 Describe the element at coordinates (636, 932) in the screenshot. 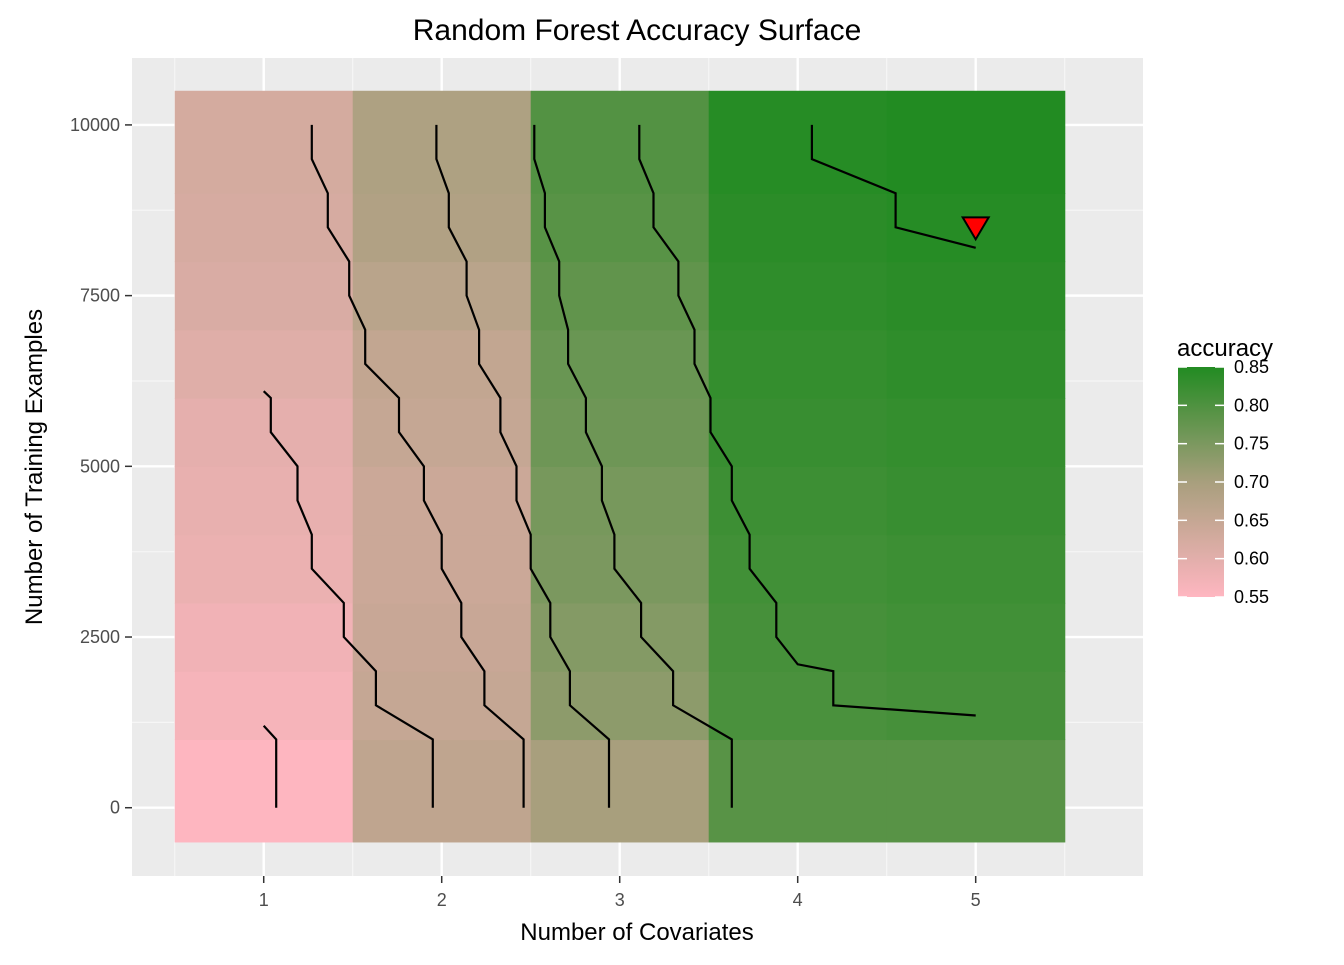

I see `x-axis-title: Number of Covariates` at that location.